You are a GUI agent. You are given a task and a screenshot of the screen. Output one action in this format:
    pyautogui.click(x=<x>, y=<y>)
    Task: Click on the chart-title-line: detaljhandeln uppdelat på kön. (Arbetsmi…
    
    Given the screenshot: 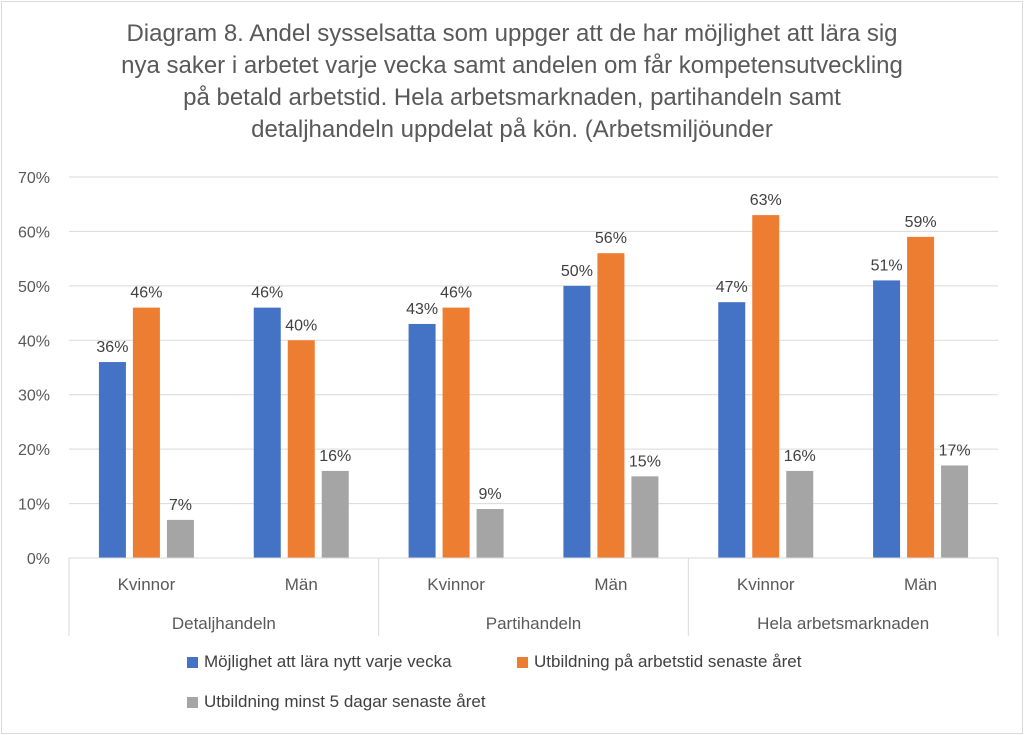 What is the action you would take?
    pyautogui.click(x=512, y=129)
    